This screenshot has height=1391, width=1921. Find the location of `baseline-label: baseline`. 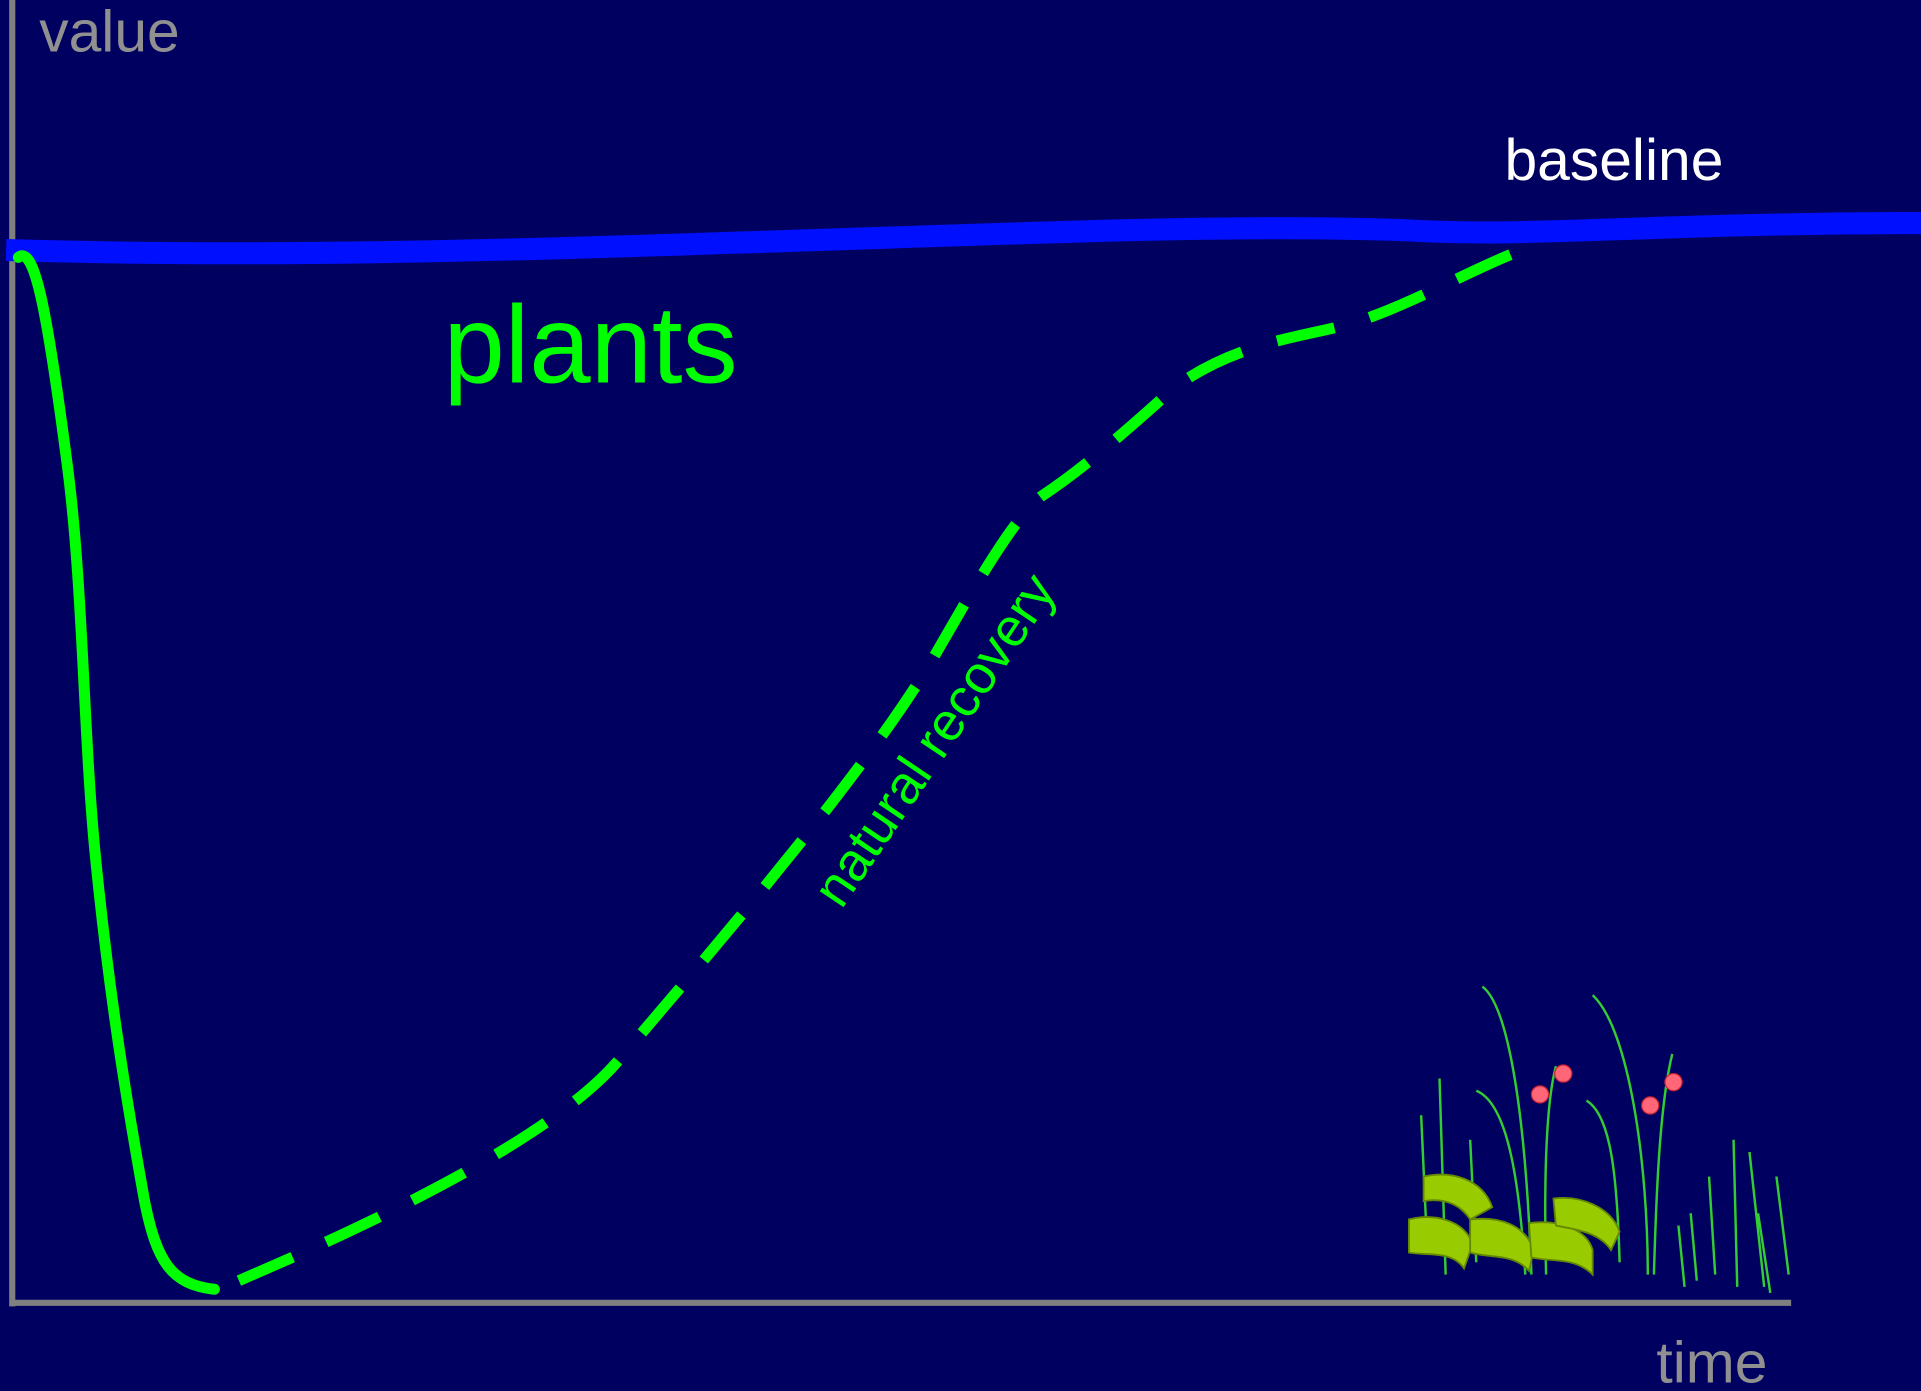

baseline-label: baseline is located at coordinates (1613, 160).